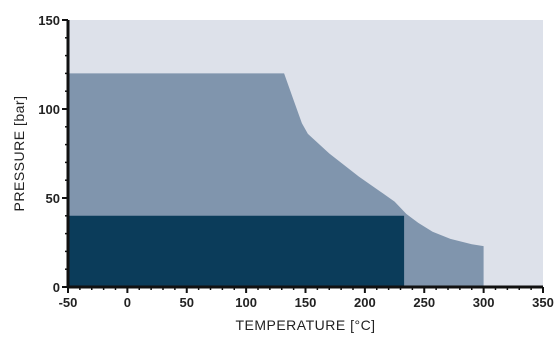 The image size is (559, 338). What do you see at coordinates (19, 154) in the screenshot?
I see `y-axis-title: PRESSURE [bar]` at bounding box center [19, 154].